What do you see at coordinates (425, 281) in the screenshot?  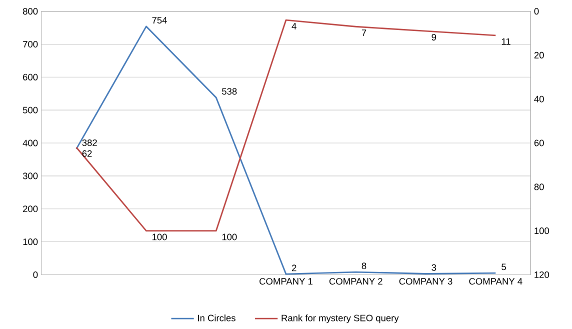 I see `x-tick-label: COMPANY 3` at bounding box center [425, 281].